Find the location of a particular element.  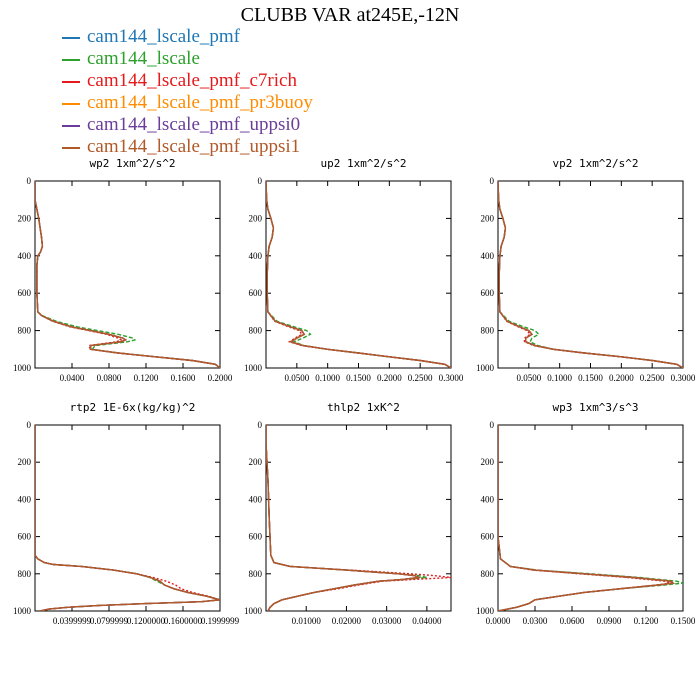

x-tick-label: 0.0800 is located at coordinates (109, 378).